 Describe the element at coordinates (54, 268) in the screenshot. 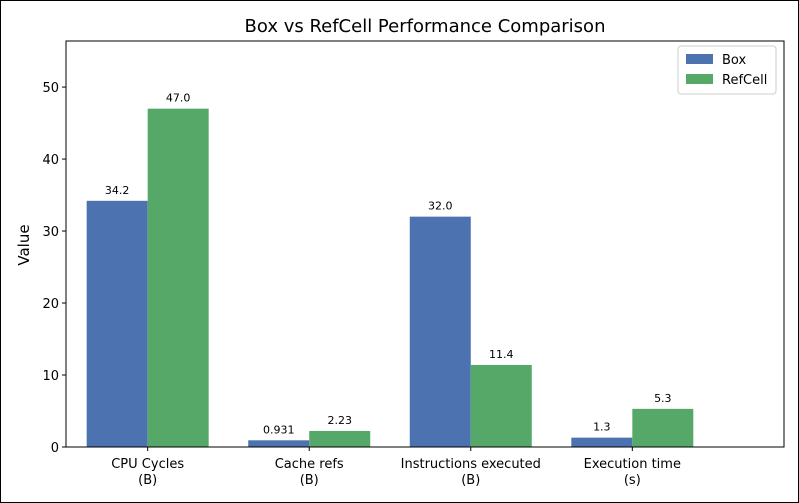

I see `y-axis-ticks: 0 10 20 30 40 50` at that location.